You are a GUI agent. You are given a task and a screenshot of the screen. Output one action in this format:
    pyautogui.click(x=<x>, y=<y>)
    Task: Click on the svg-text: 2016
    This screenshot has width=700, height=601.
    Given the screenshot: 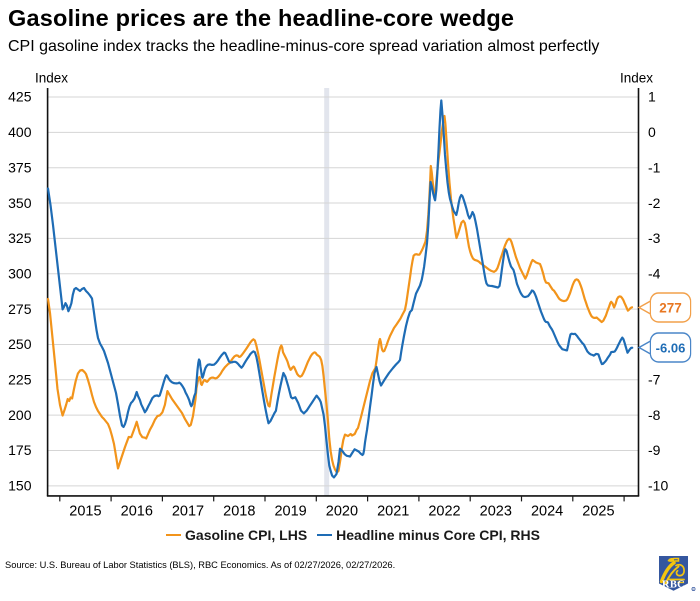 What is the action you would take?
    pyautogui.click(x=137, y=512)
    